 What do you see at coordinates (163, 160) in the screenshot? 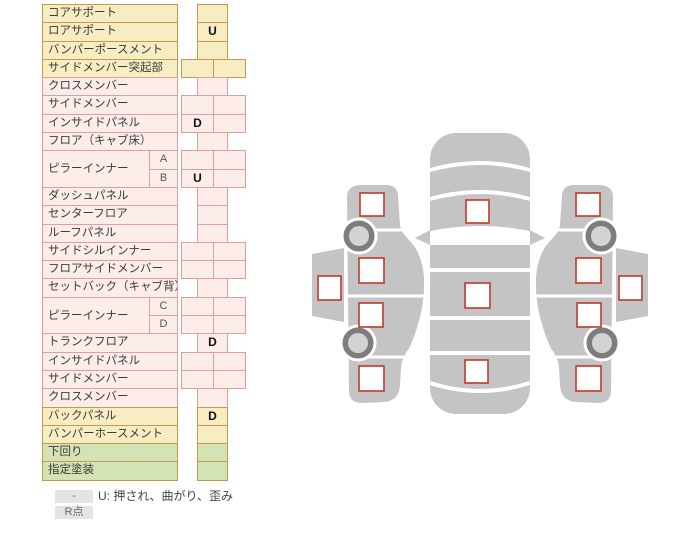
I see `pillar-sub-label: A` at bounding box center [163, 160].